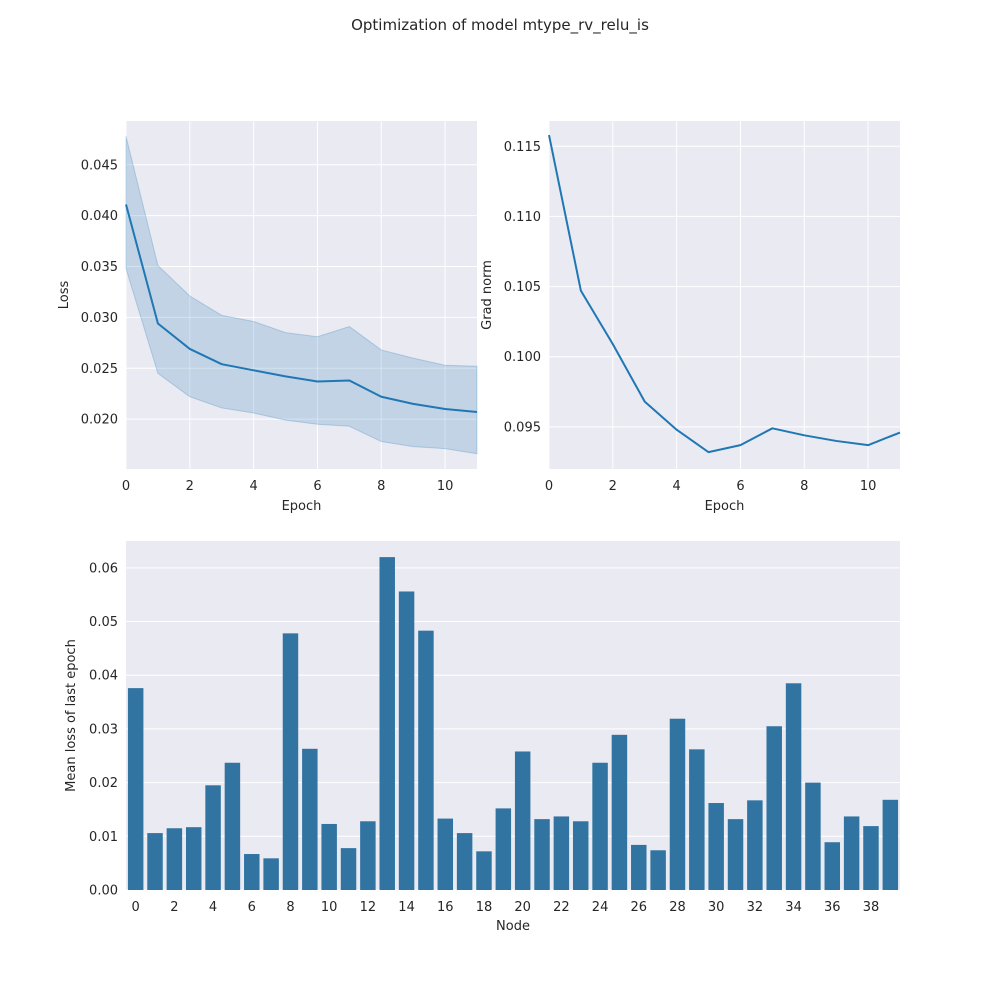 This screenshot has width=1000, height=1000. I want to click on x-tick-label: 20, so click(522, 907).